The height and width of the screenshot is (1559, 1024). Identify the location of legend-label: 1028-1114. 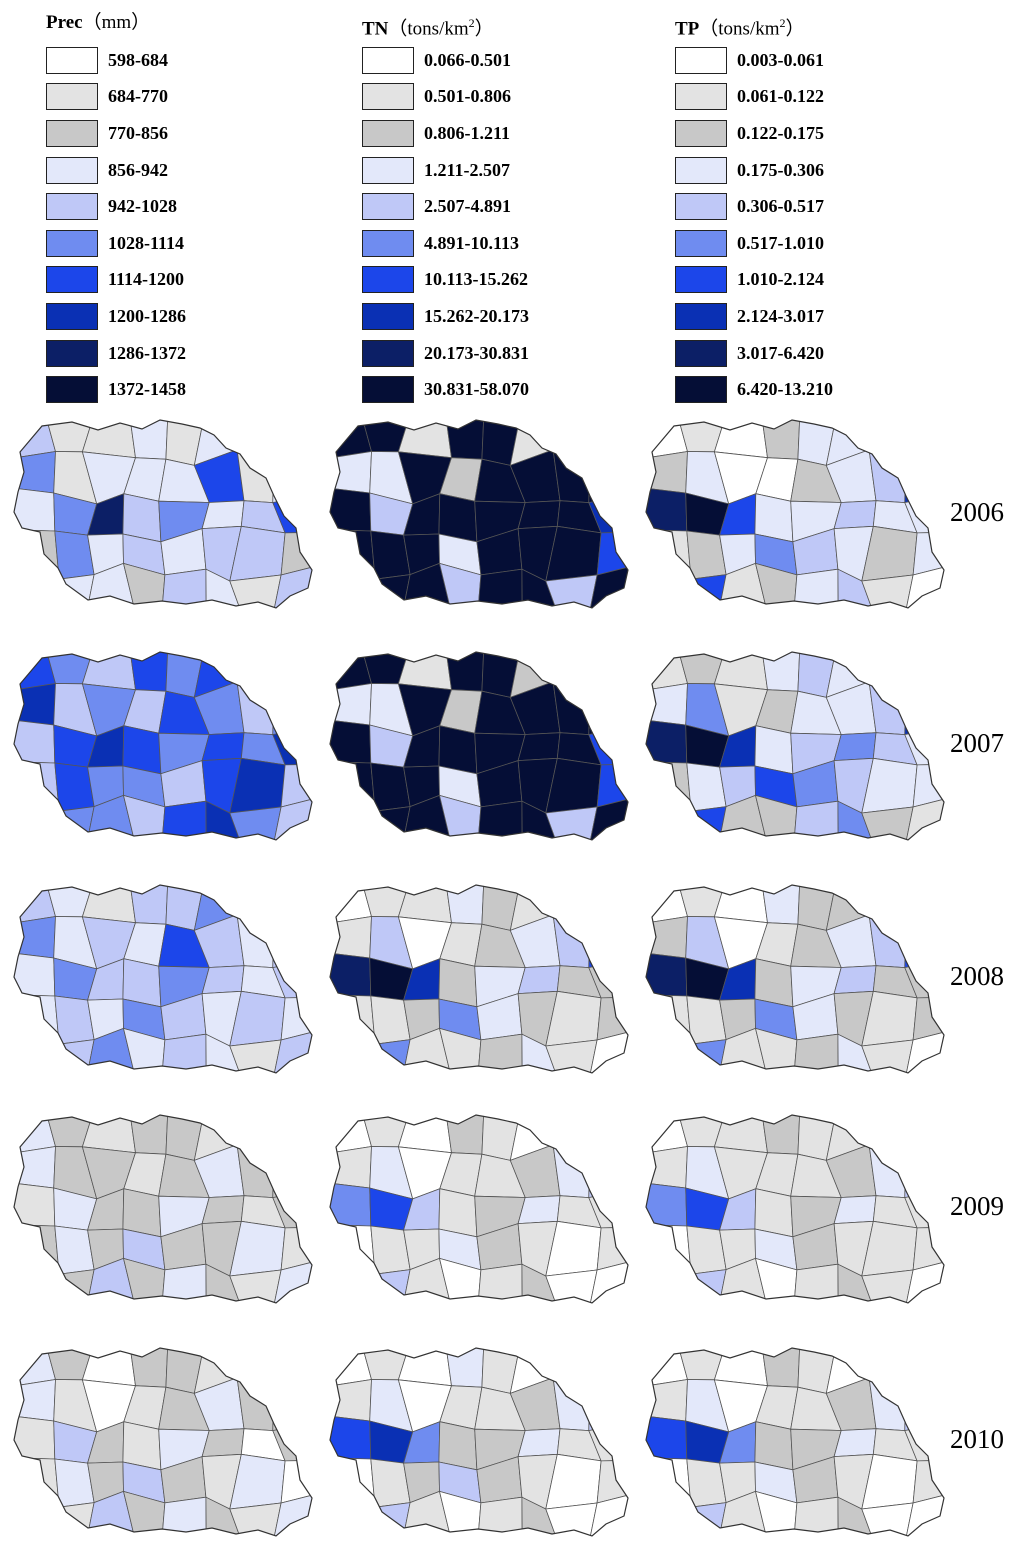
(146, 242).